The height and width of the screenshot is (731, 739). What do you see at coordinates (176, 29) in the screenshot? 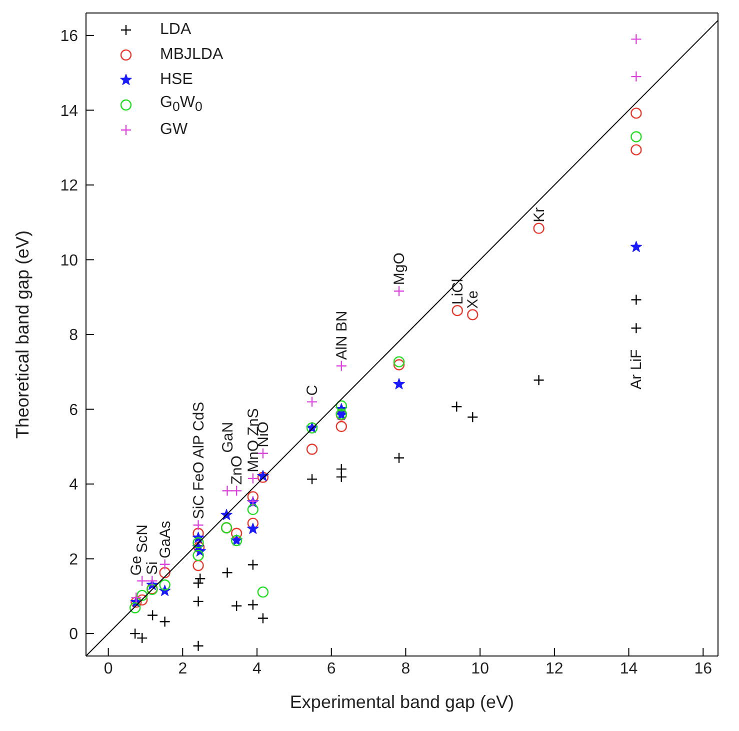
I see `legend-label: LDA` at bounding box center [176, 29].